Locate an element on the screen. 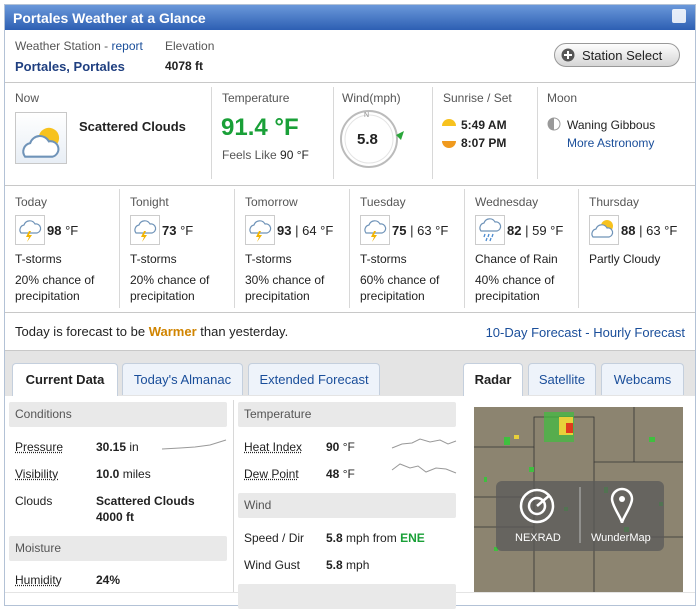 This screenshot has width=700, height=609. day-label: Wednesday is located at coordinates (507, 202).